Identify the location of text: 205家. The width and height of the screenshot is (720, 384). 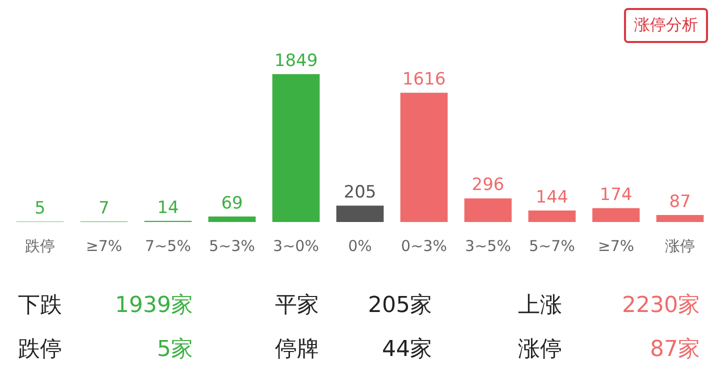
(400, 306).